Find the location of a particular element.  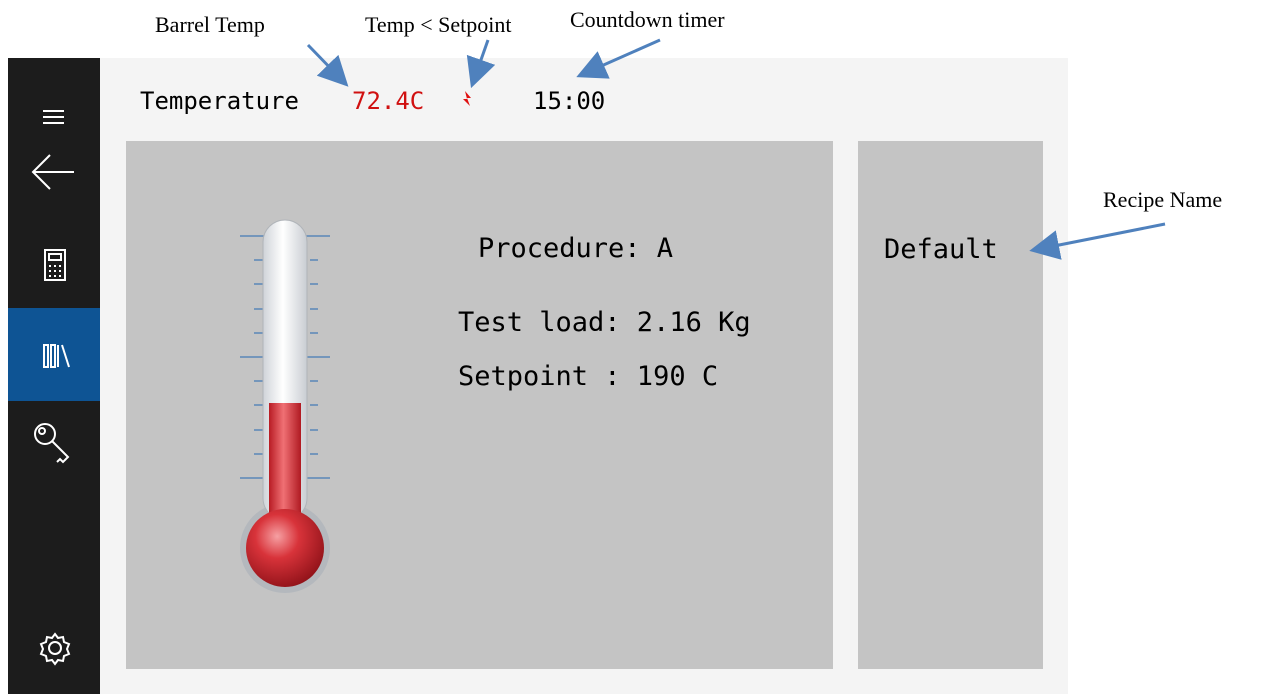

annotation: Barrel Temp is located at coordinates (210, 24).